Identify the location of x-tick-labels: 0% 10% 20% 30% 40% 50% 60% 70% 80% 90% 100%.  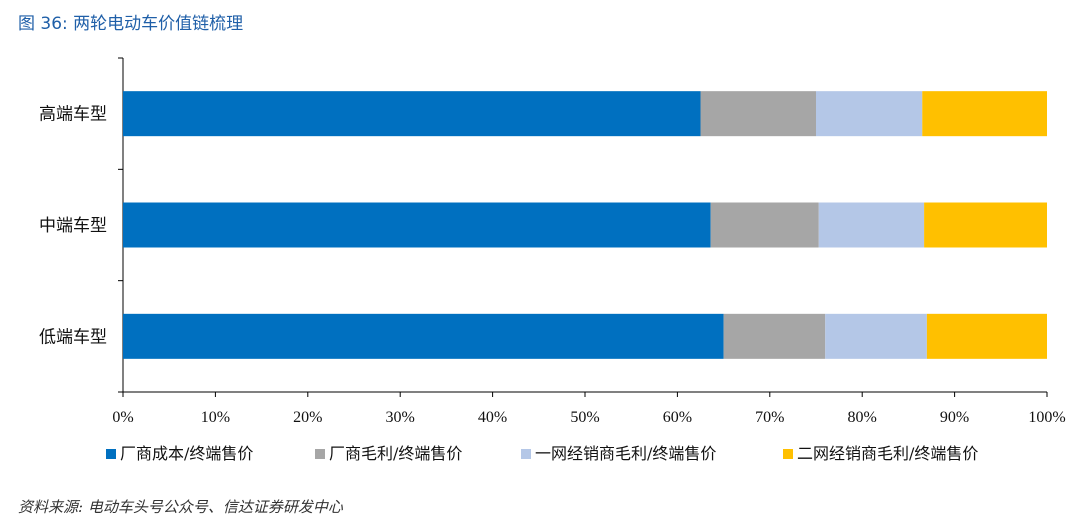
(588, 417).